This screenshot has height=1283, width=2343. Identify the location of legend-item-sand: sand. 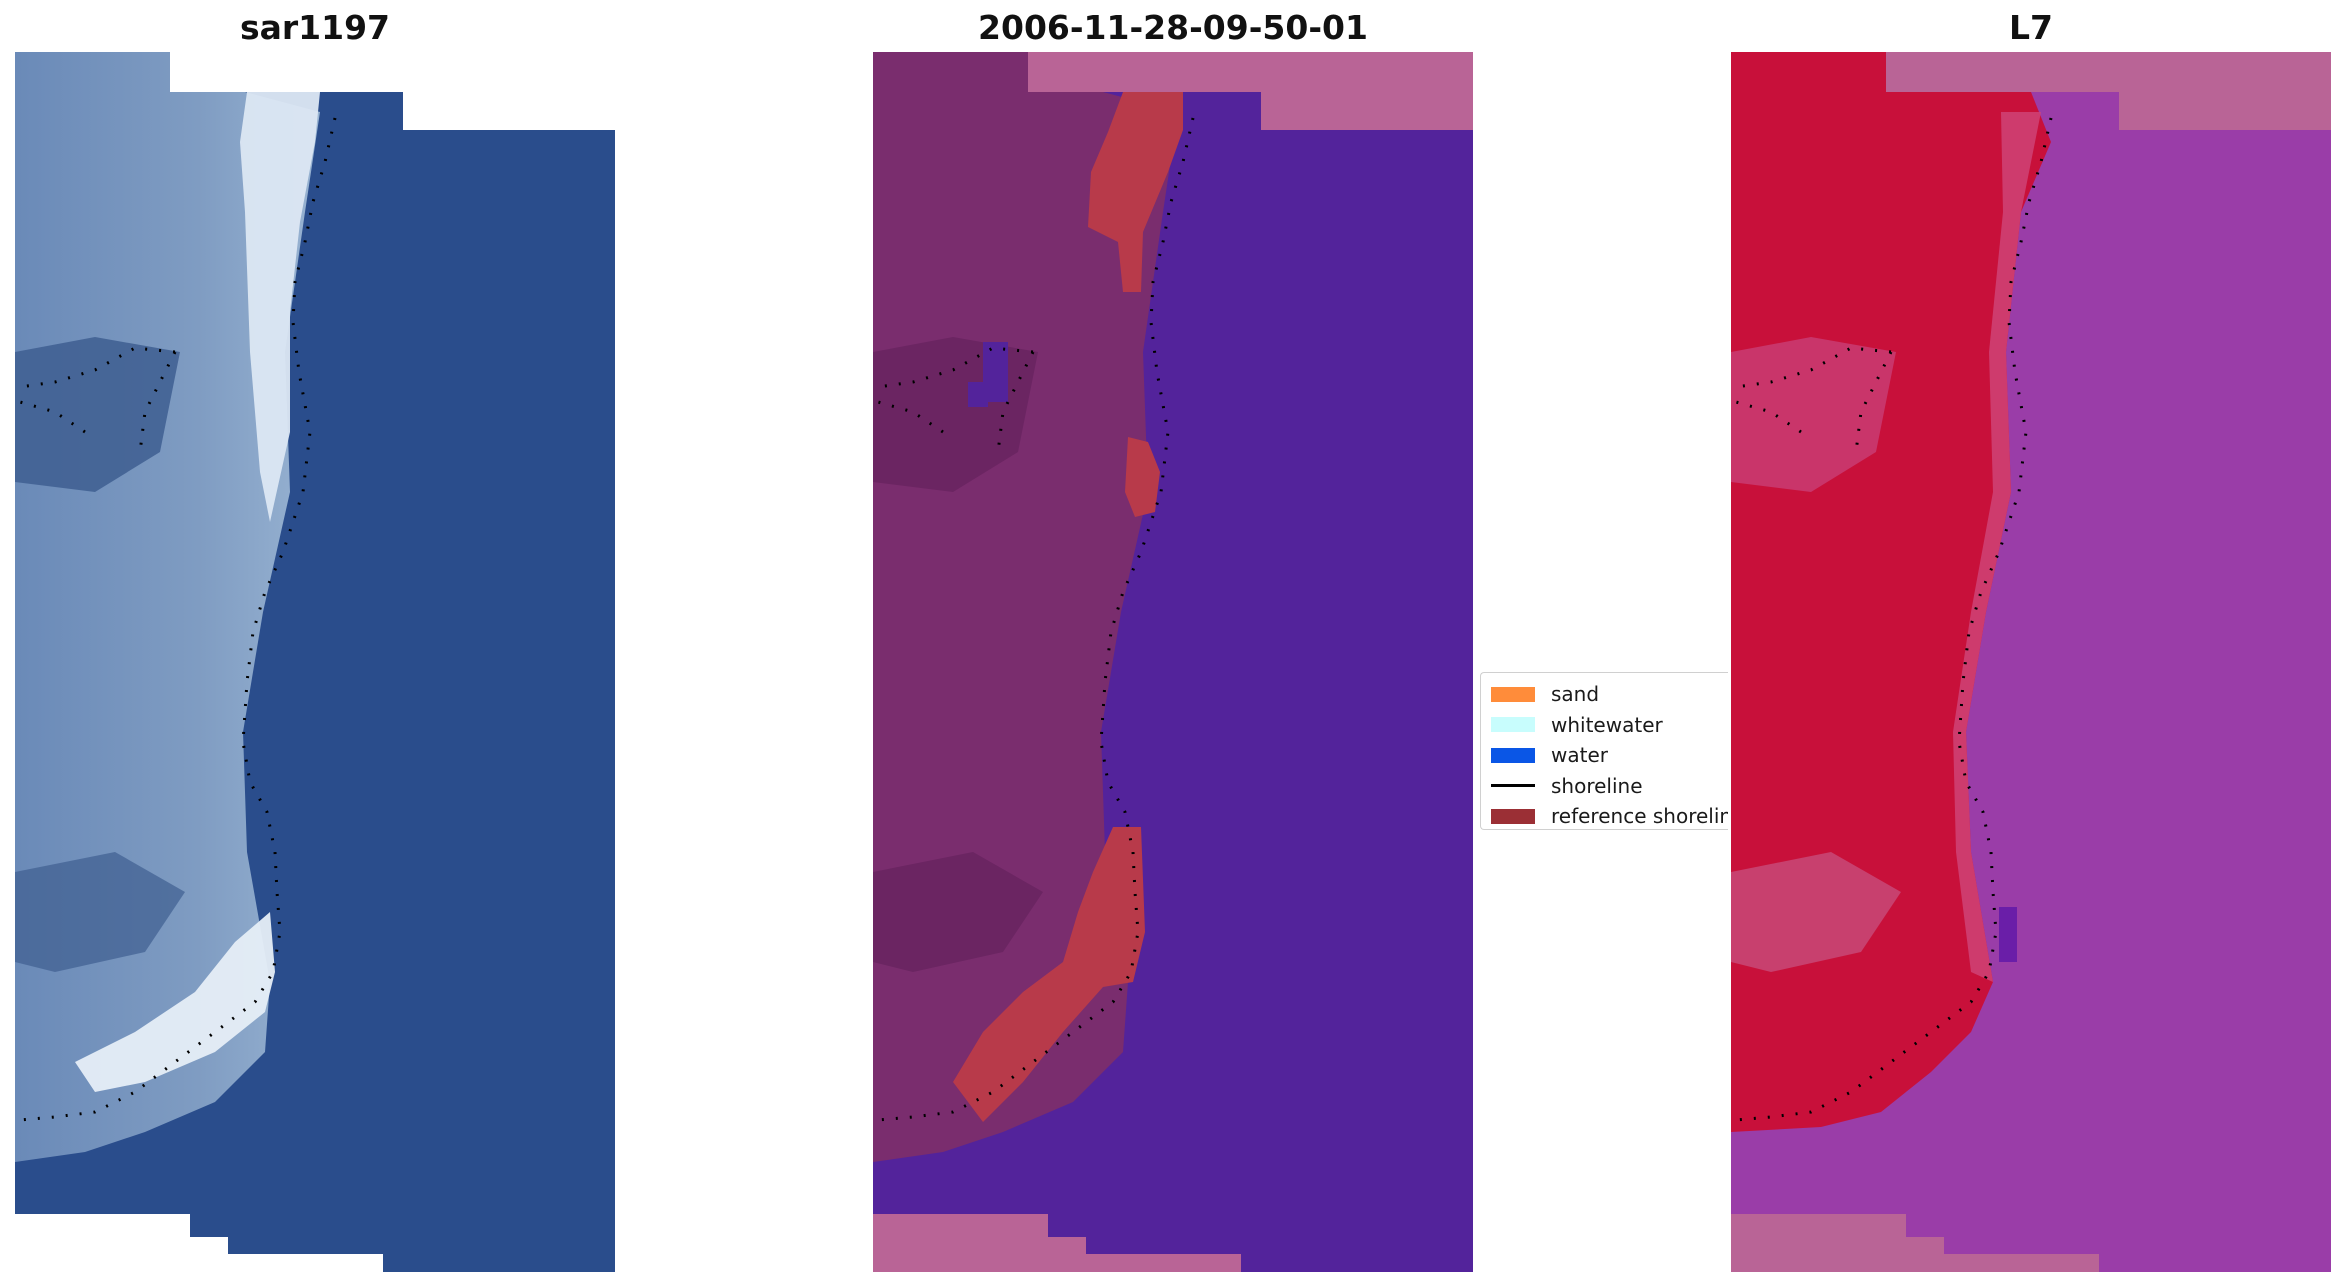
(1609, 694).